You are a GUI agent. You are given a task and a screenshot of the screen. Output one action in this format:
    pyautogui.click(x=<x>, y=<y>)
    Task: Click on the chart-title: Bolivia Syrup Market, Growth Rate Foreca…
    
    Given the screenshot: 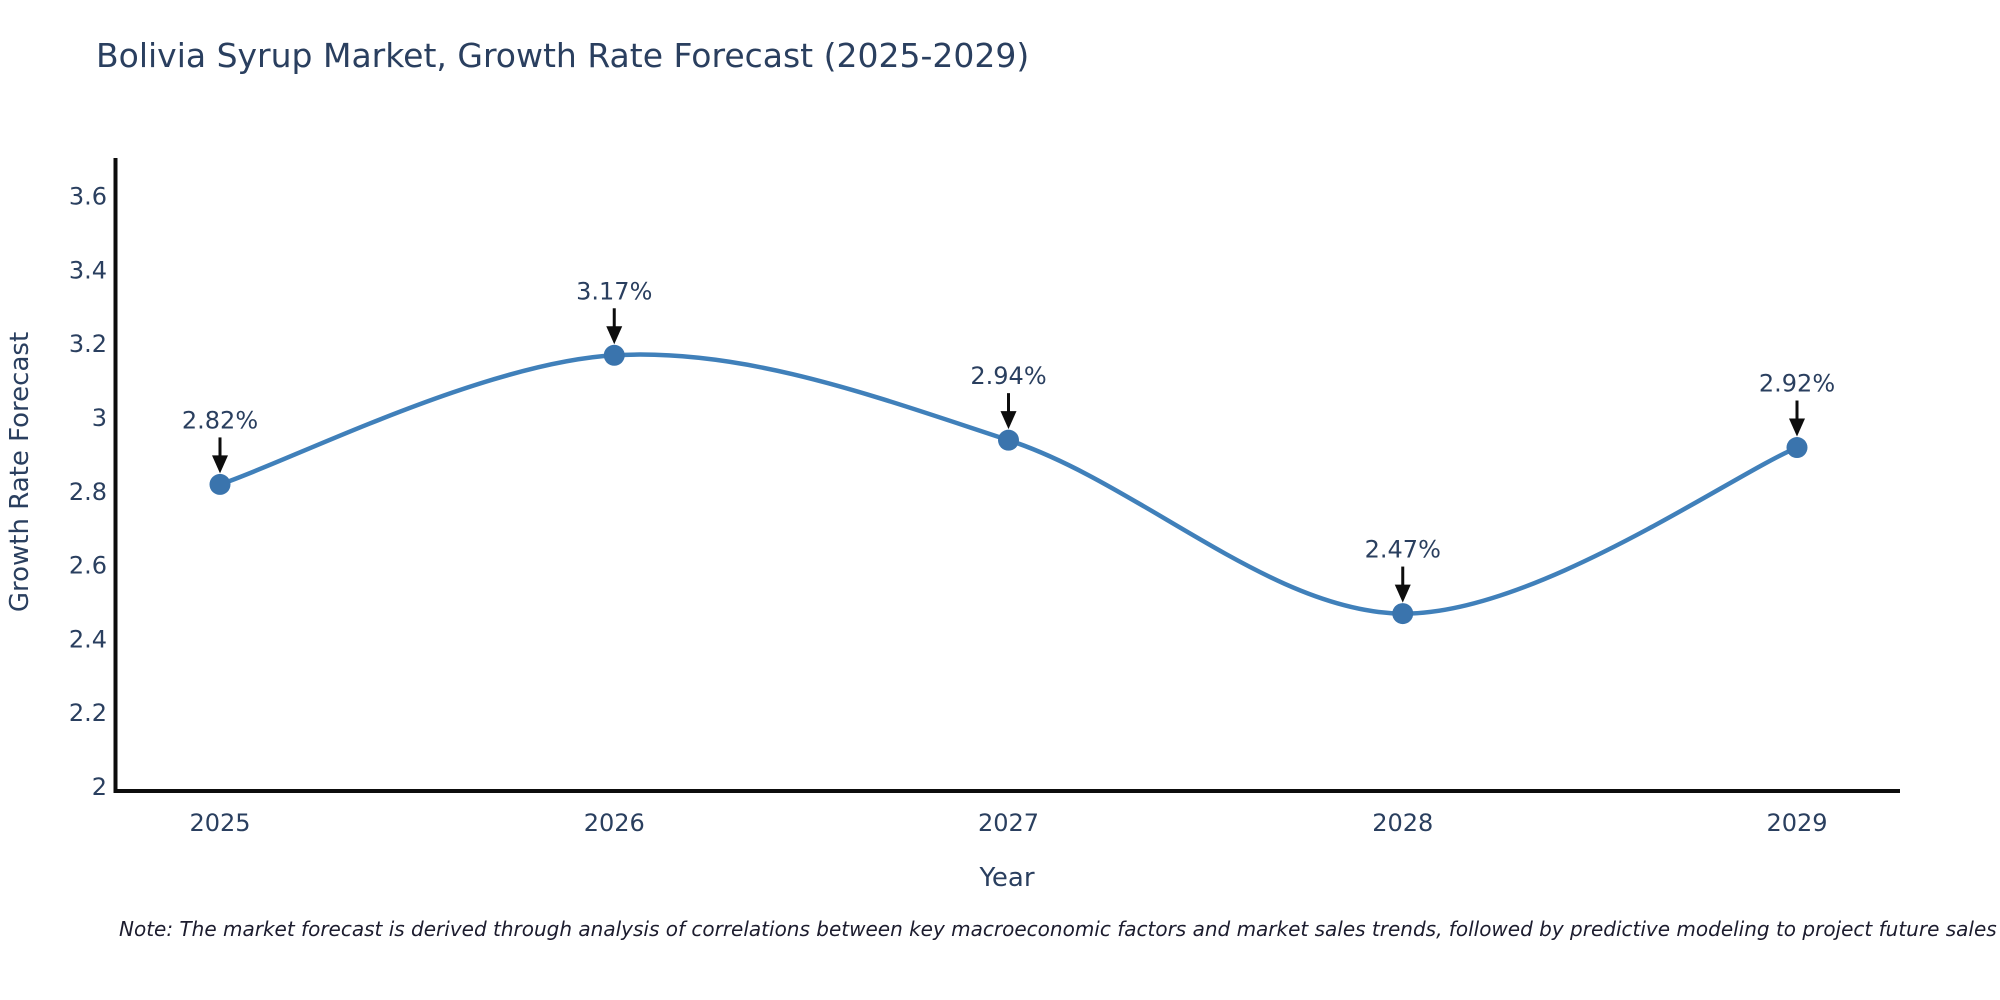 What is the action you would take?
    pyautogui.click(x=563, y=55)
    